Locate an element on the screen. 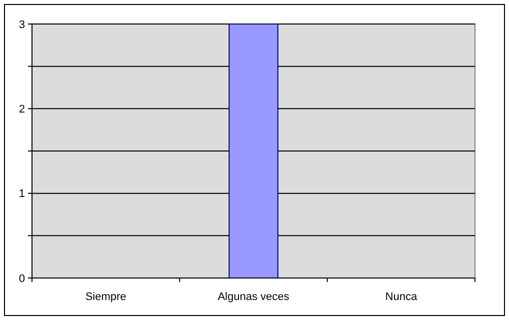  y-tick-label: 2 is located at coordinates (21, 110).